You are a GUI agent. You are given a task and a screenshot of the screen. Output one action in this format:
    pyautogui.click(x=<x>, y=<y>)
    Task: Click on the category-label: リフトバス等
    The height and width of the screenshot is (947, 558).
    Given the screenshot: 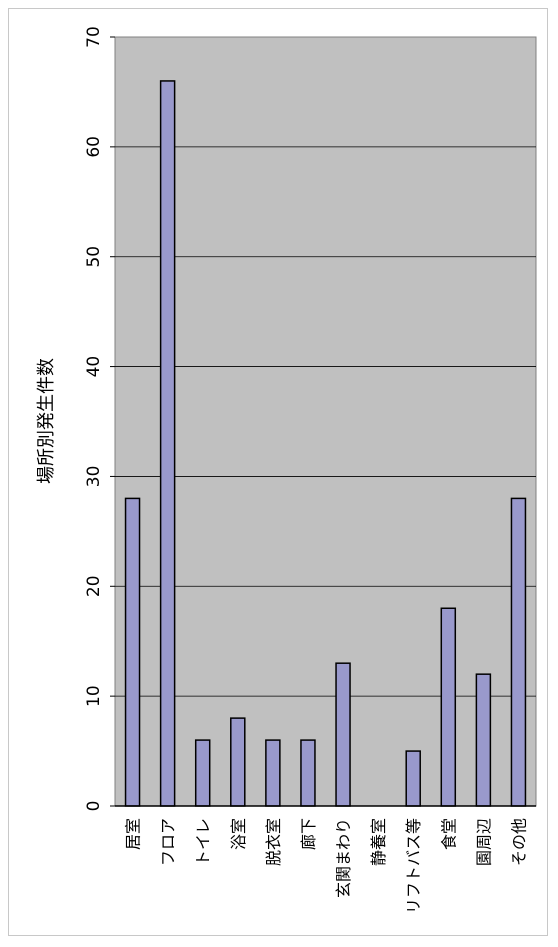 What is the action you would take?
    pyautogui.click(x=413, y=866)
    